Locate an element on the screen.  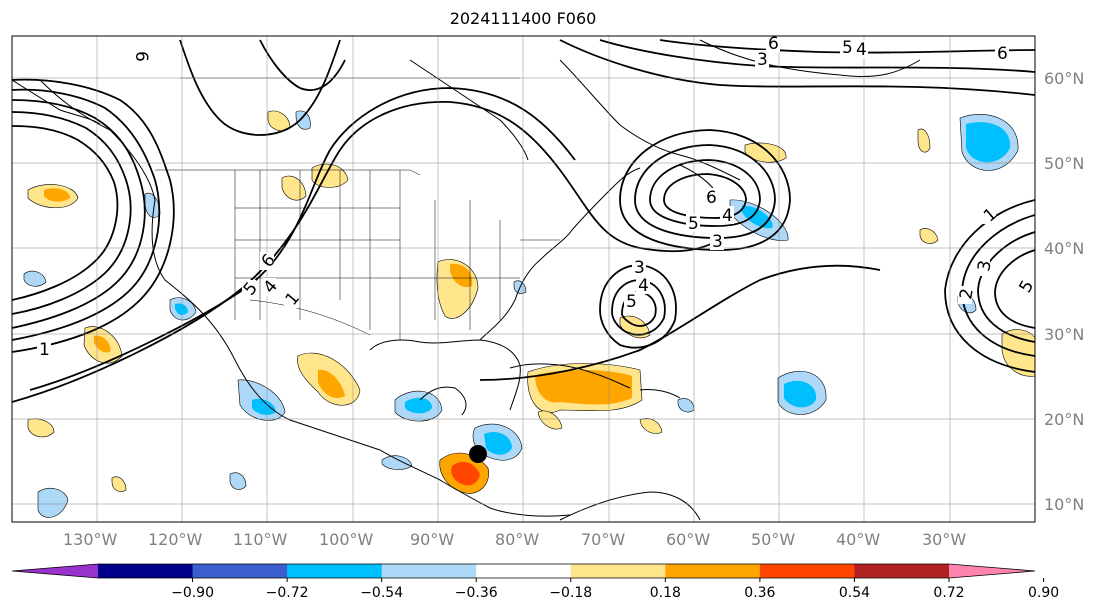
lat-label-40n: 40°N is located at coordinates (1064, 248).